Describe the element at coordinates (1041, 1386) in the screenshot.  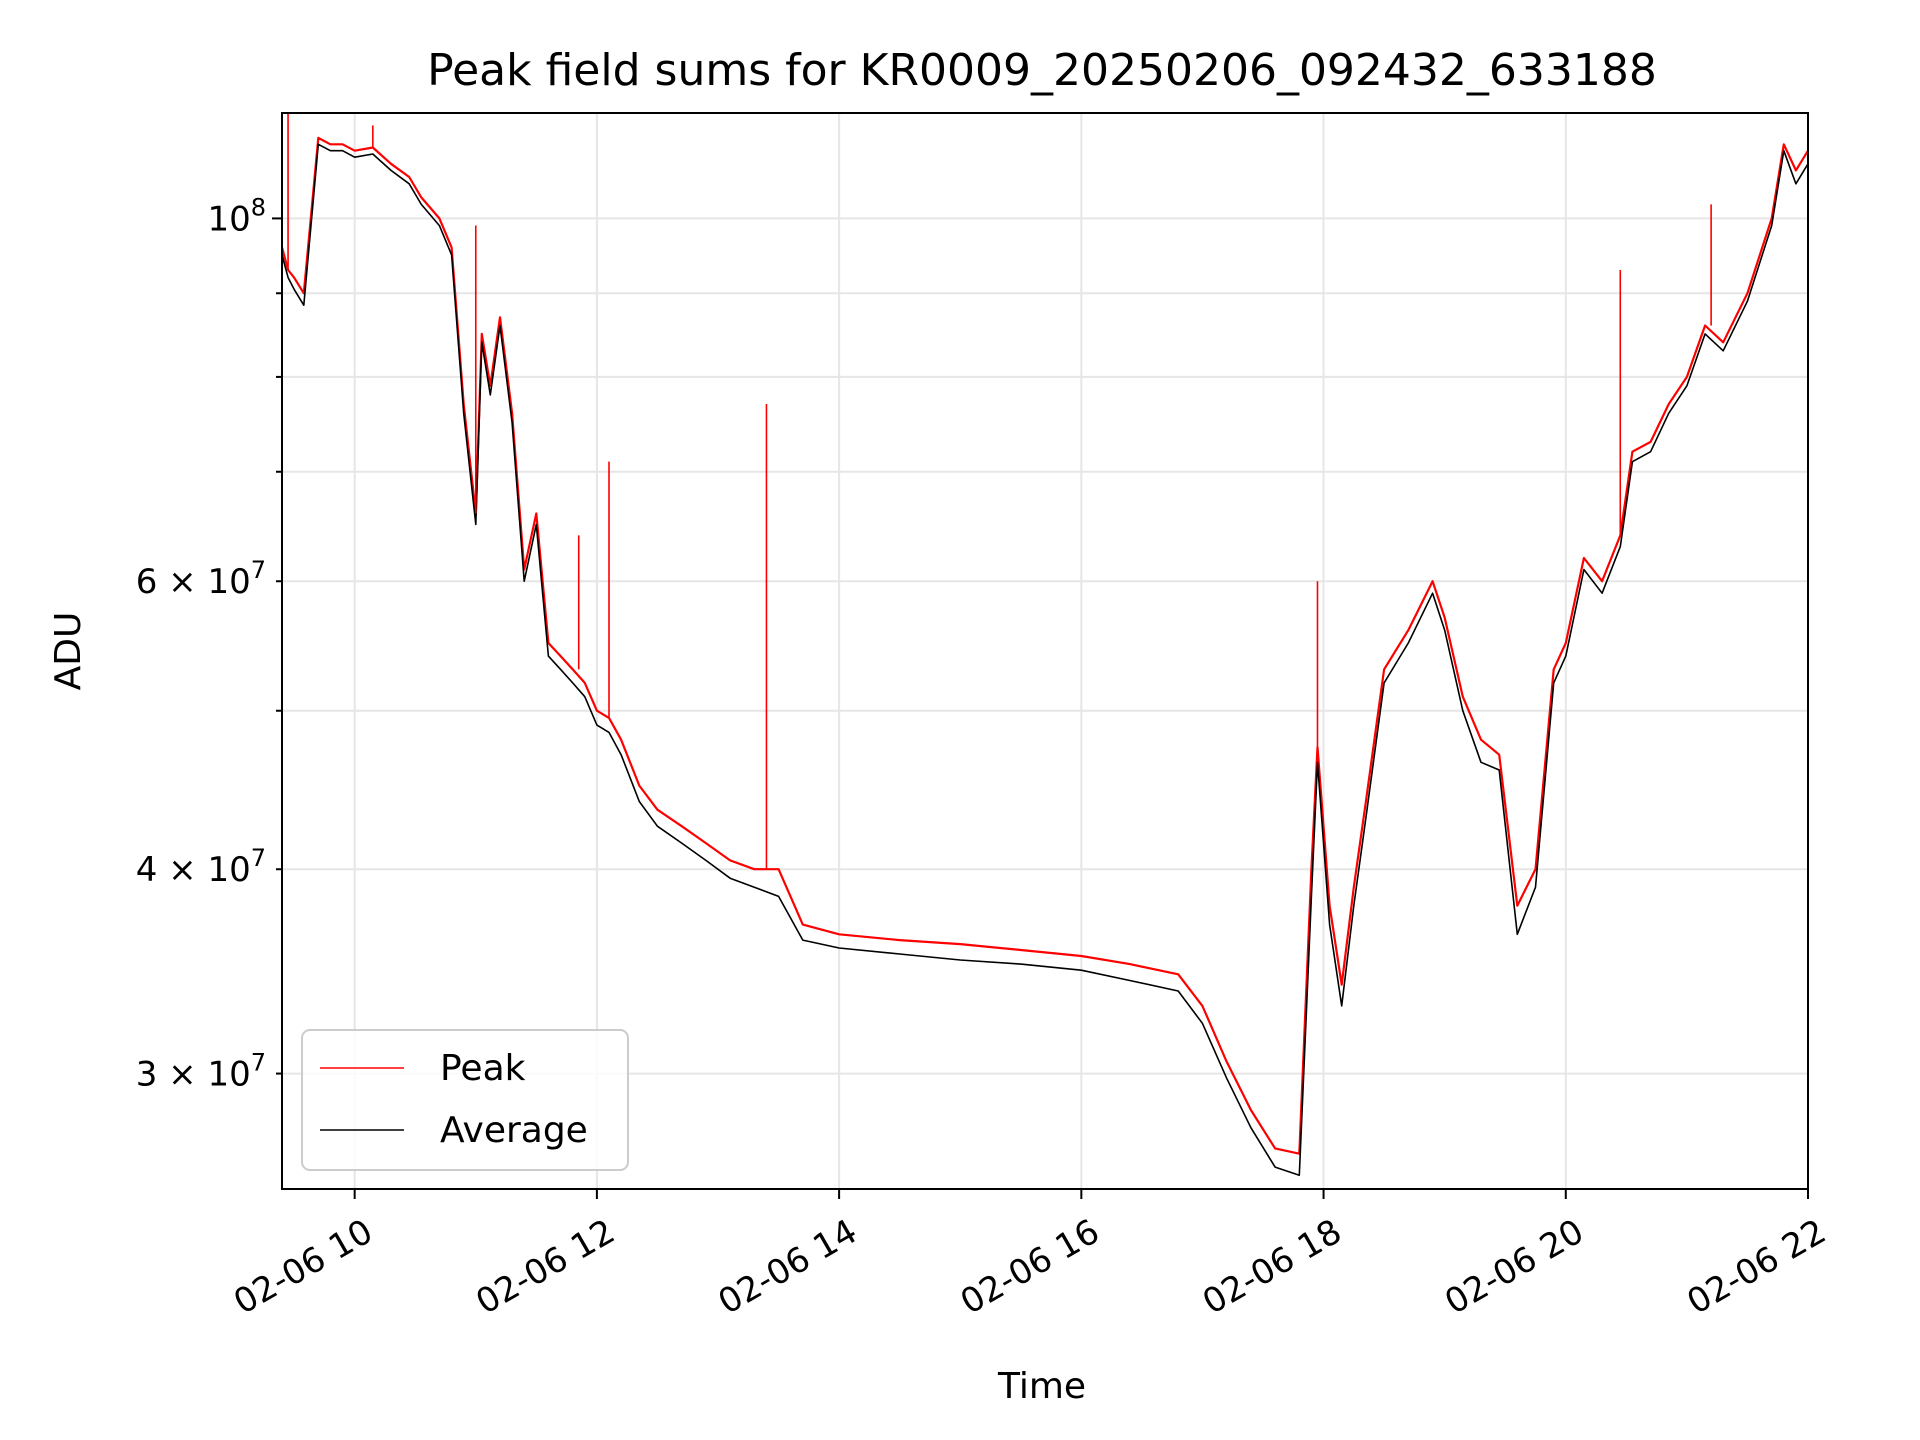
I see `x-axis-label: Time` at that location.